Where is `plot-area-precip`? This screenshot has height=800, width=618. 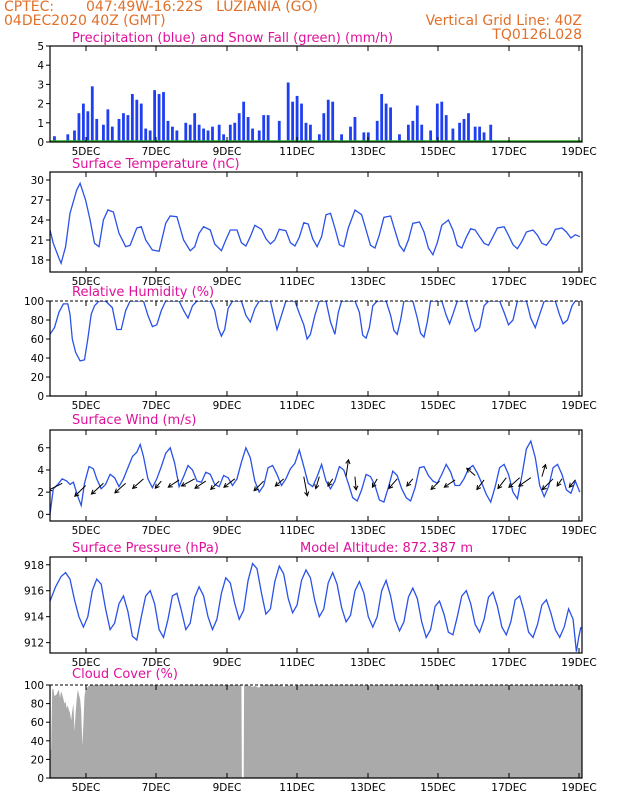 plot-area-precip is located at coordinates (316, 112).